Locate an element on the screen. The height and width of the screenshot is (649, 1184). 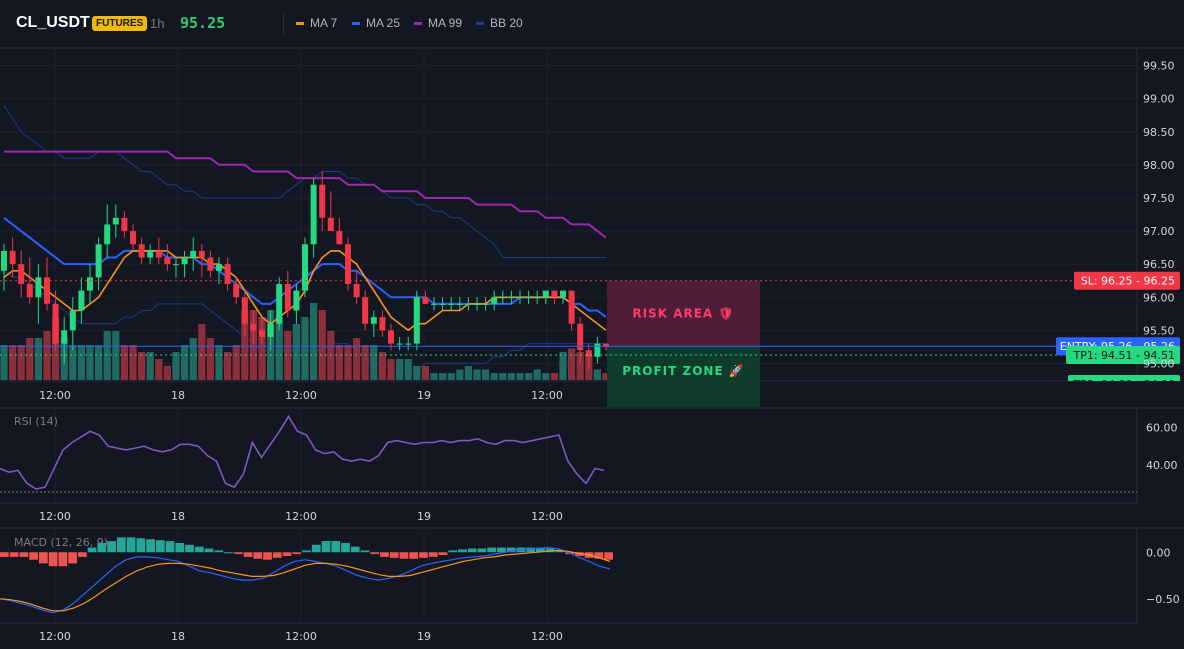
legend-ma25: MA 25 is located at coordinates (376, 23).